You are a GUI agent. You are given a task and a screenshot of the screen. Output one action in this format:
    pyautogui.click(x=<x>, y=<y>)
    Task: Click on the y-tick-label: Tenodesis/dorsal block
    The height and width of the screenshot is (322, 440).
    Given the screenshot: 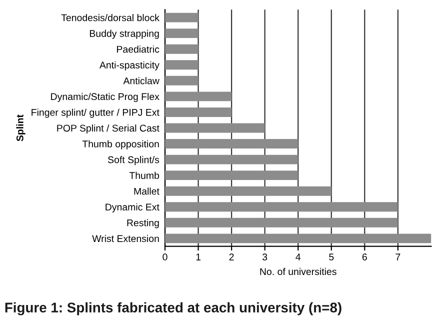 What is the action you would take?
    pyautogui.click(x=110, y=18)
    